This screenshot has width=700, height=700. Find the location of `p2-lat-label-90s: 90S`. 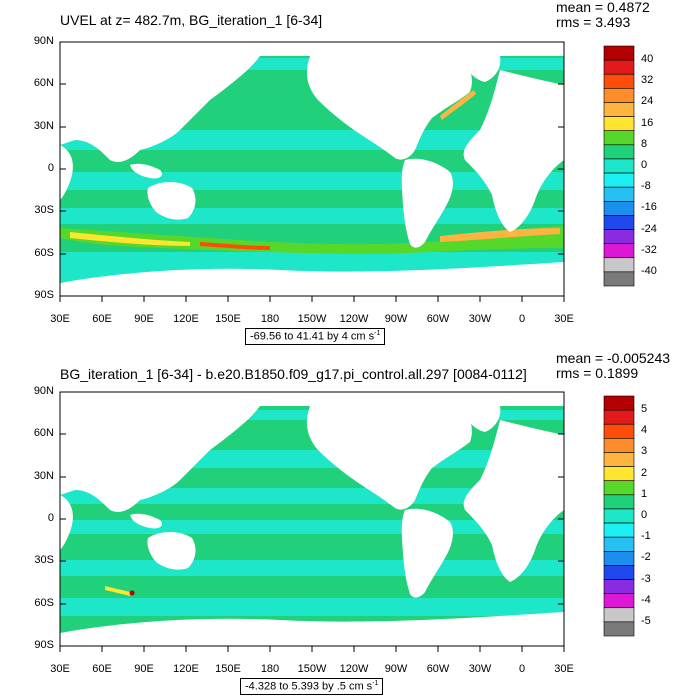

p2-lat-label-90s: 90S is located at coordinates (44, 645).